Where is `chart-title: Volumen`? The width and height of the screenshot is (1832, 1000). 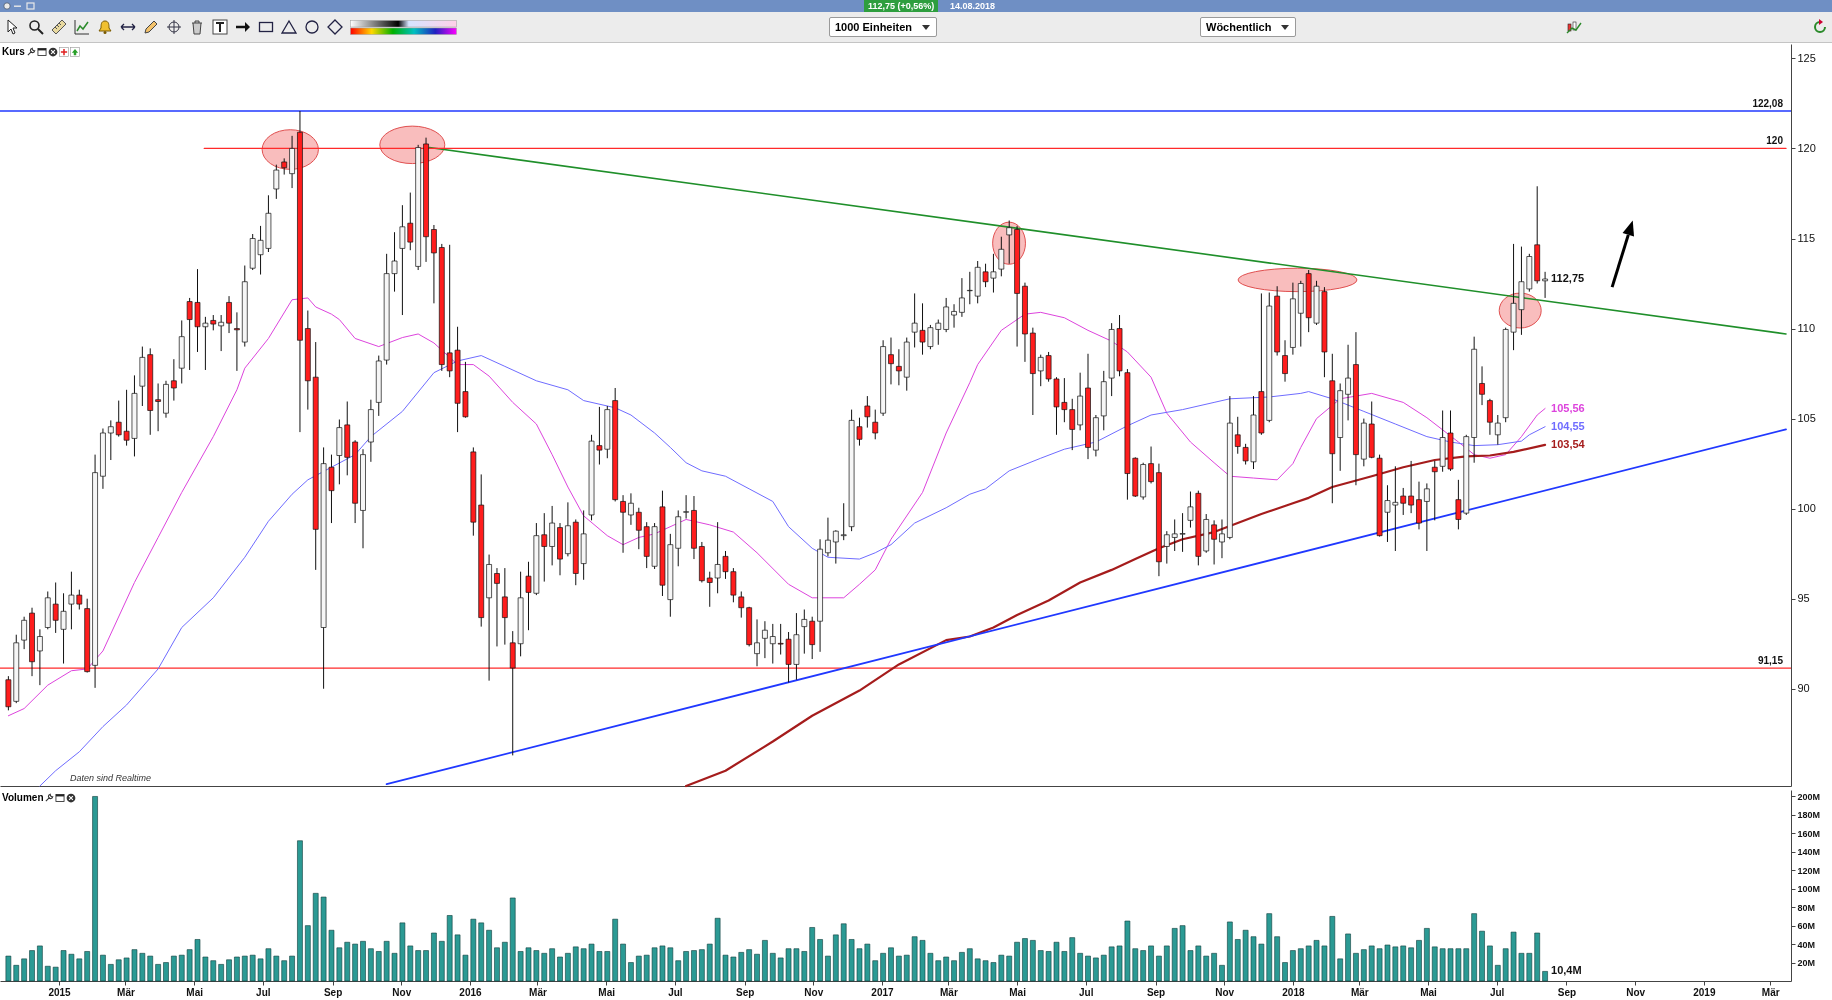
chart-title: Volumen is located at coordinates (23, 797).